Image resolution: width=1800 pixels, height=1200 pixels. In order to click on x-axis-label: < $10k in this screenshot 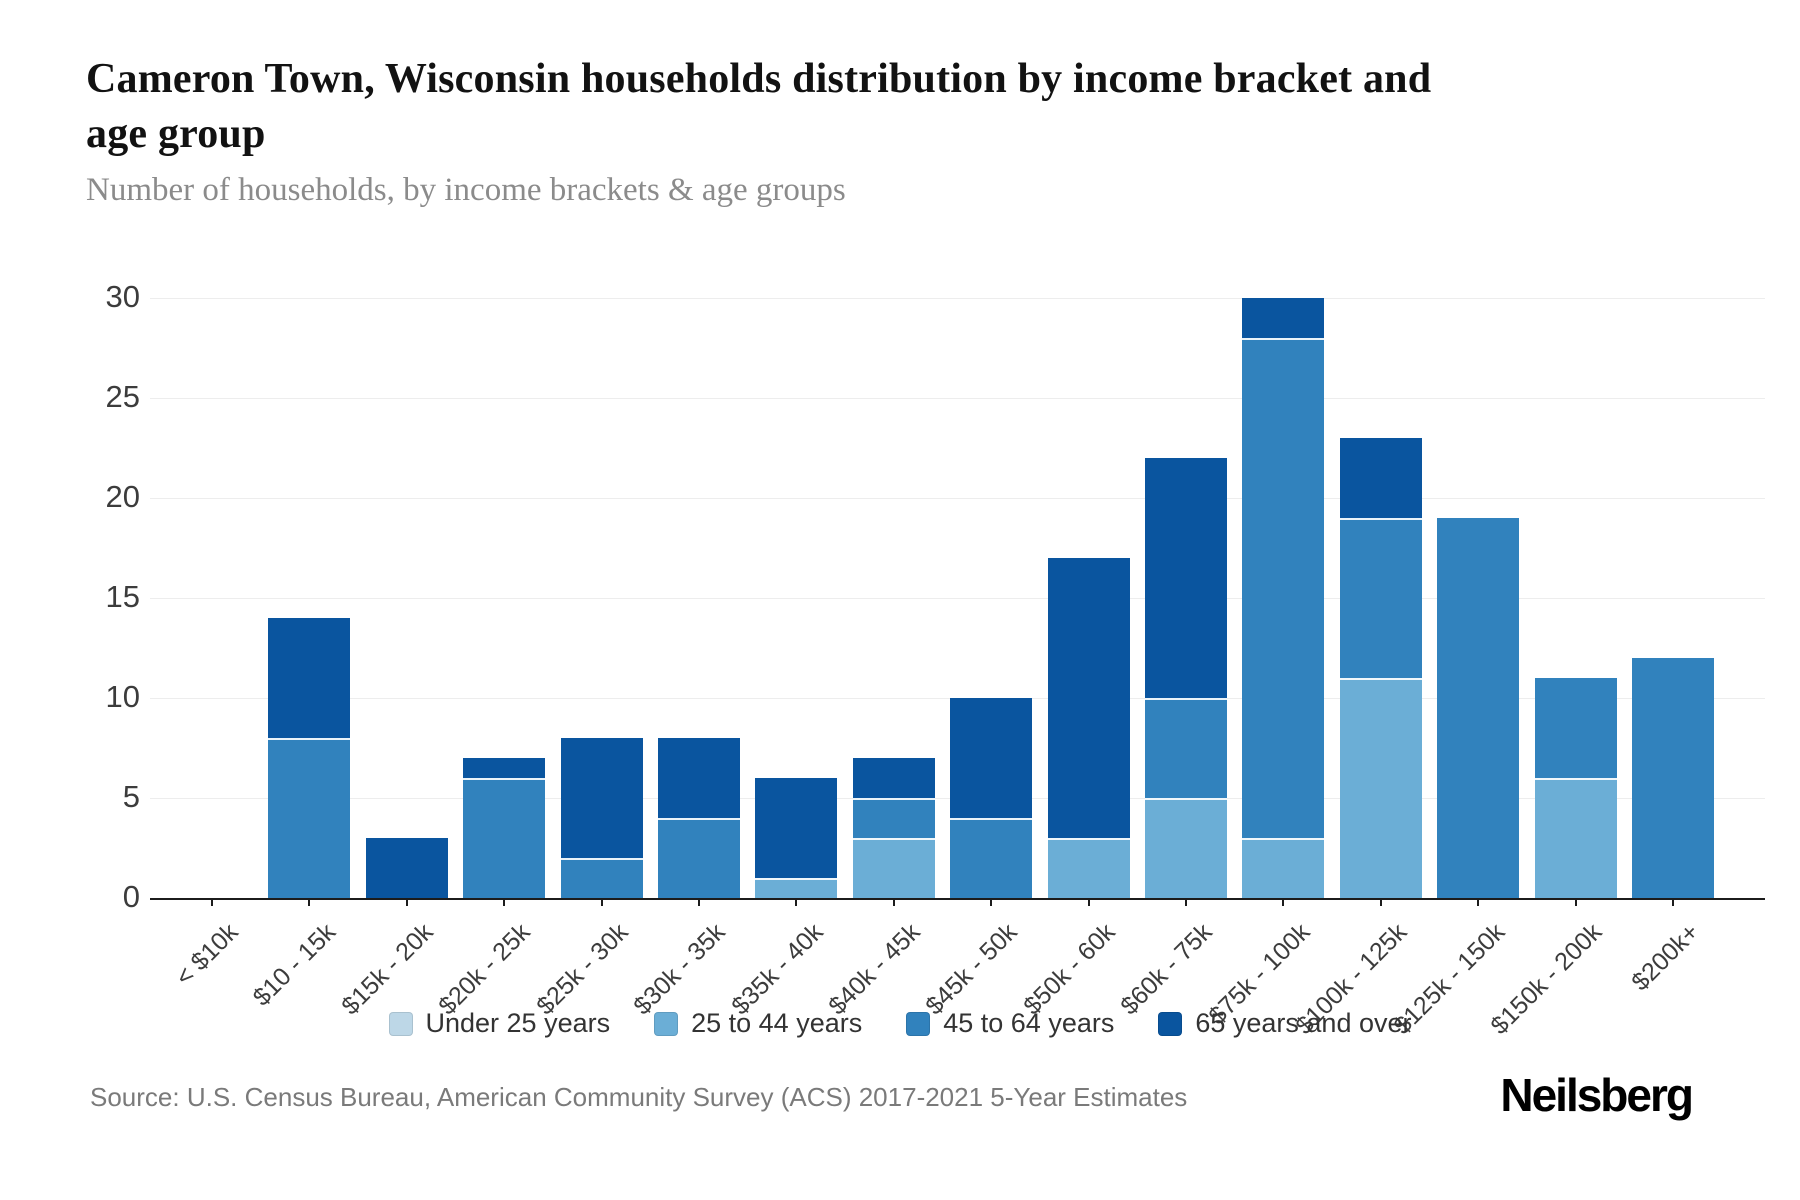, I will do `click(207, 955)`.